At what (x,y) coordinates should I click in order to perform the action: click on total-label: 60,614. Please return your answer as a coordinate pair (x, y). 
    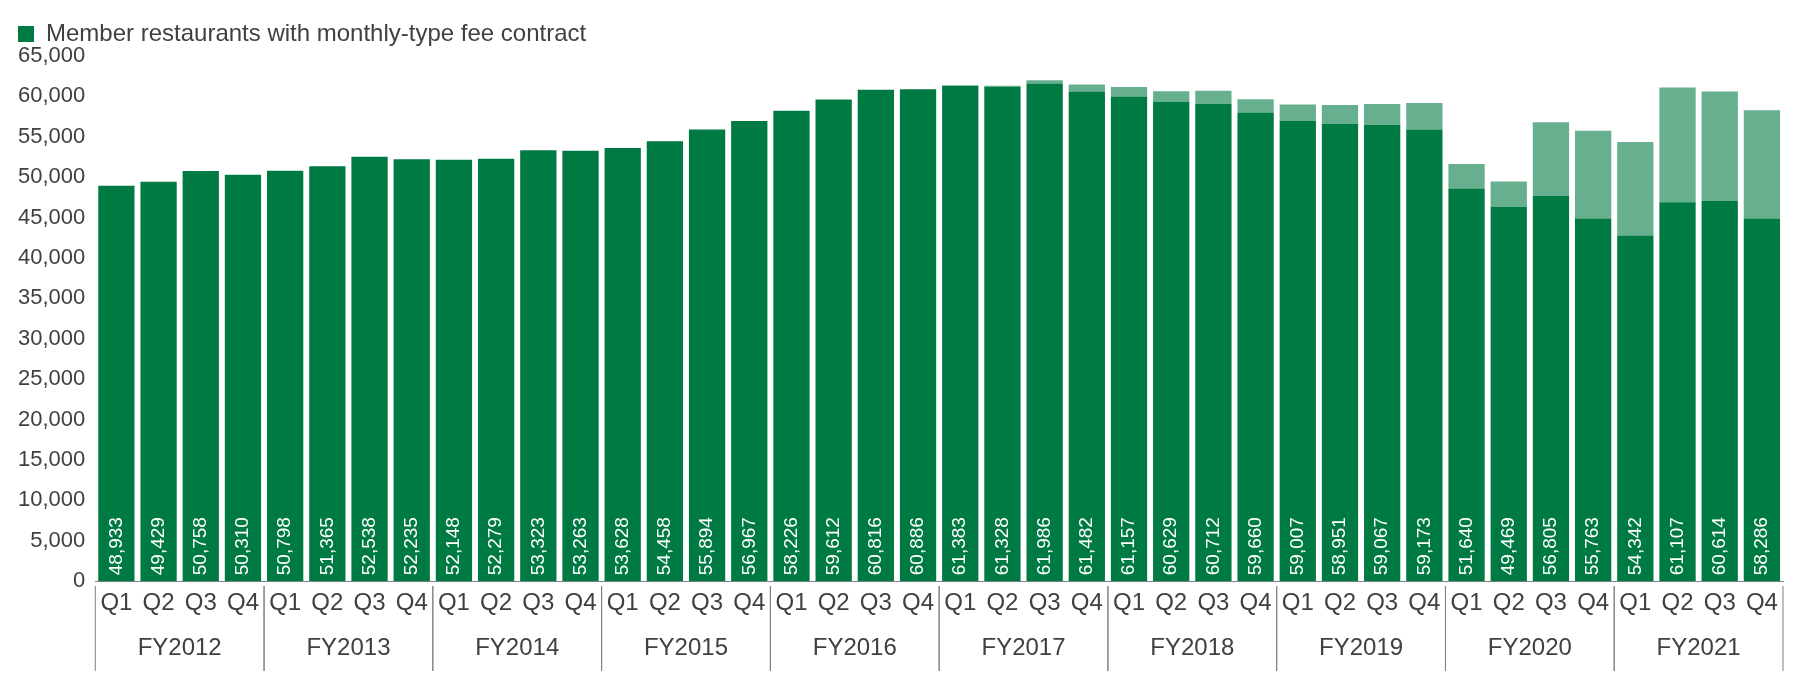
    Looking at the image, I should click on (1718, 546).